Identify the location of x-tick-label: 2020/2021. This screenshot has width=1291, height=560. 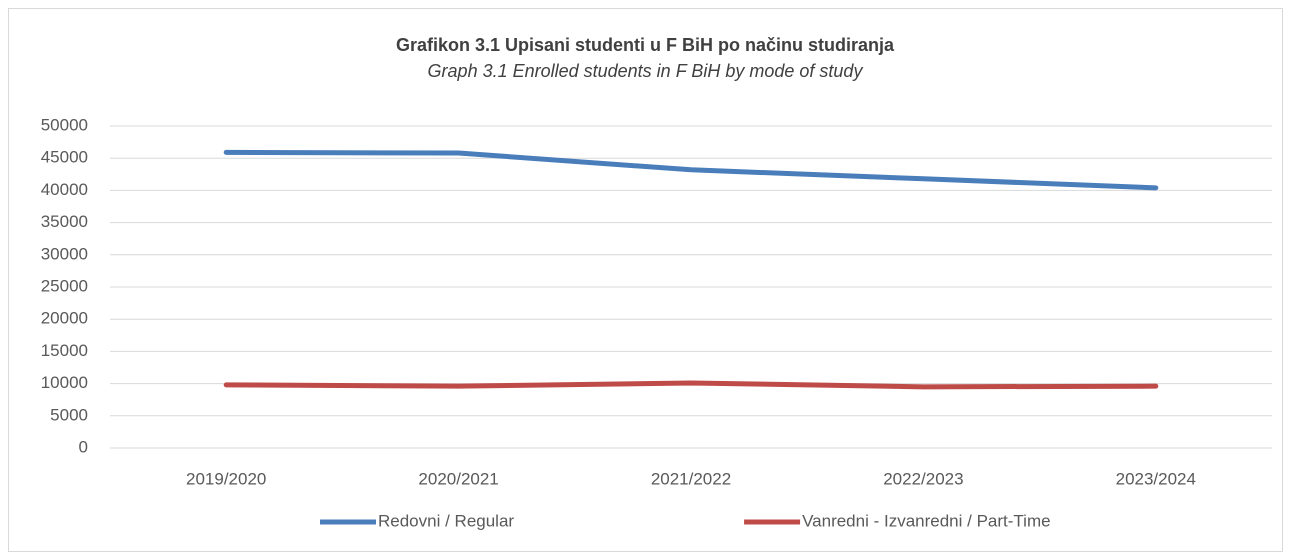
(458, 478).